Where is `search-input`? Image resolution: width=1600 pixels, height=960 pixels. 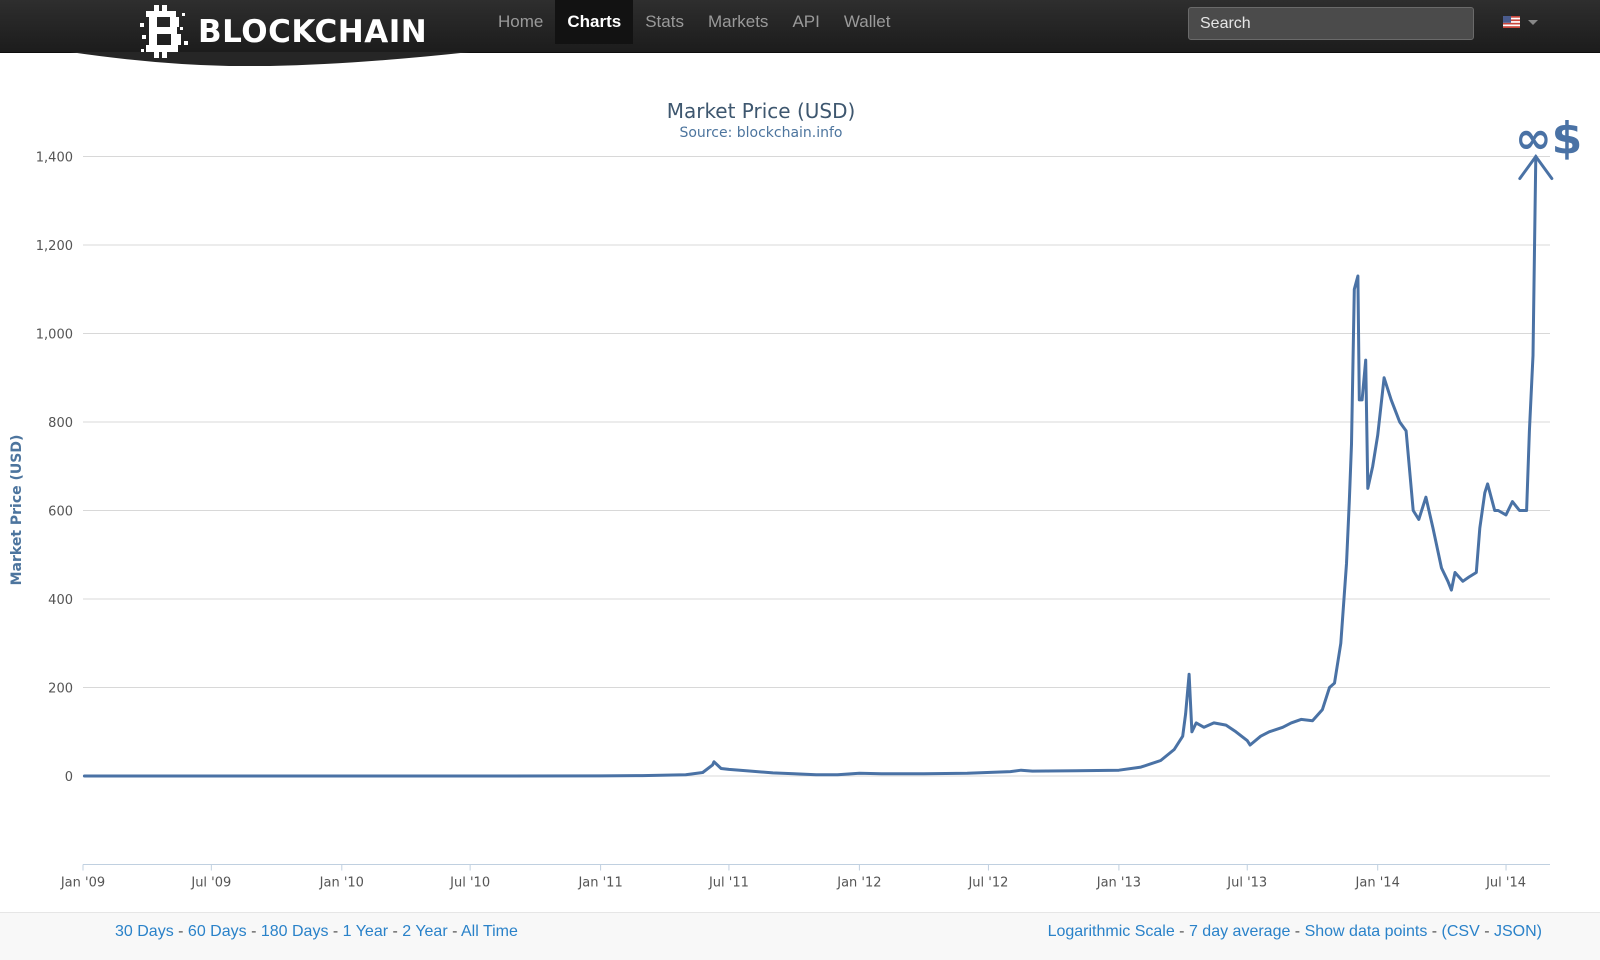 search-input is located at coordinates (1331, 23).